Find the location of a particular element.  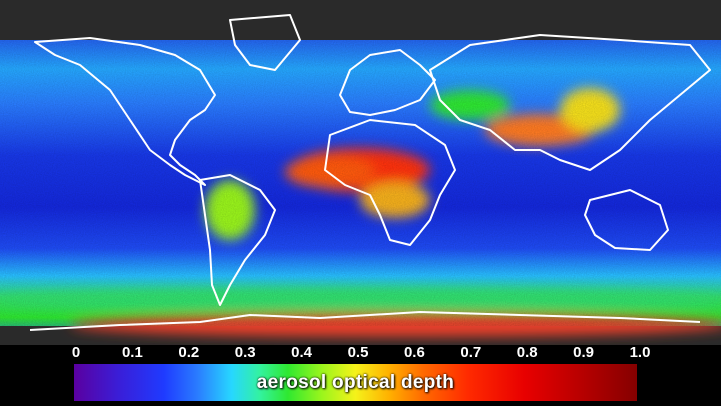

colorbar-tick-label: 0.6 is located at coordinates (414, 352).